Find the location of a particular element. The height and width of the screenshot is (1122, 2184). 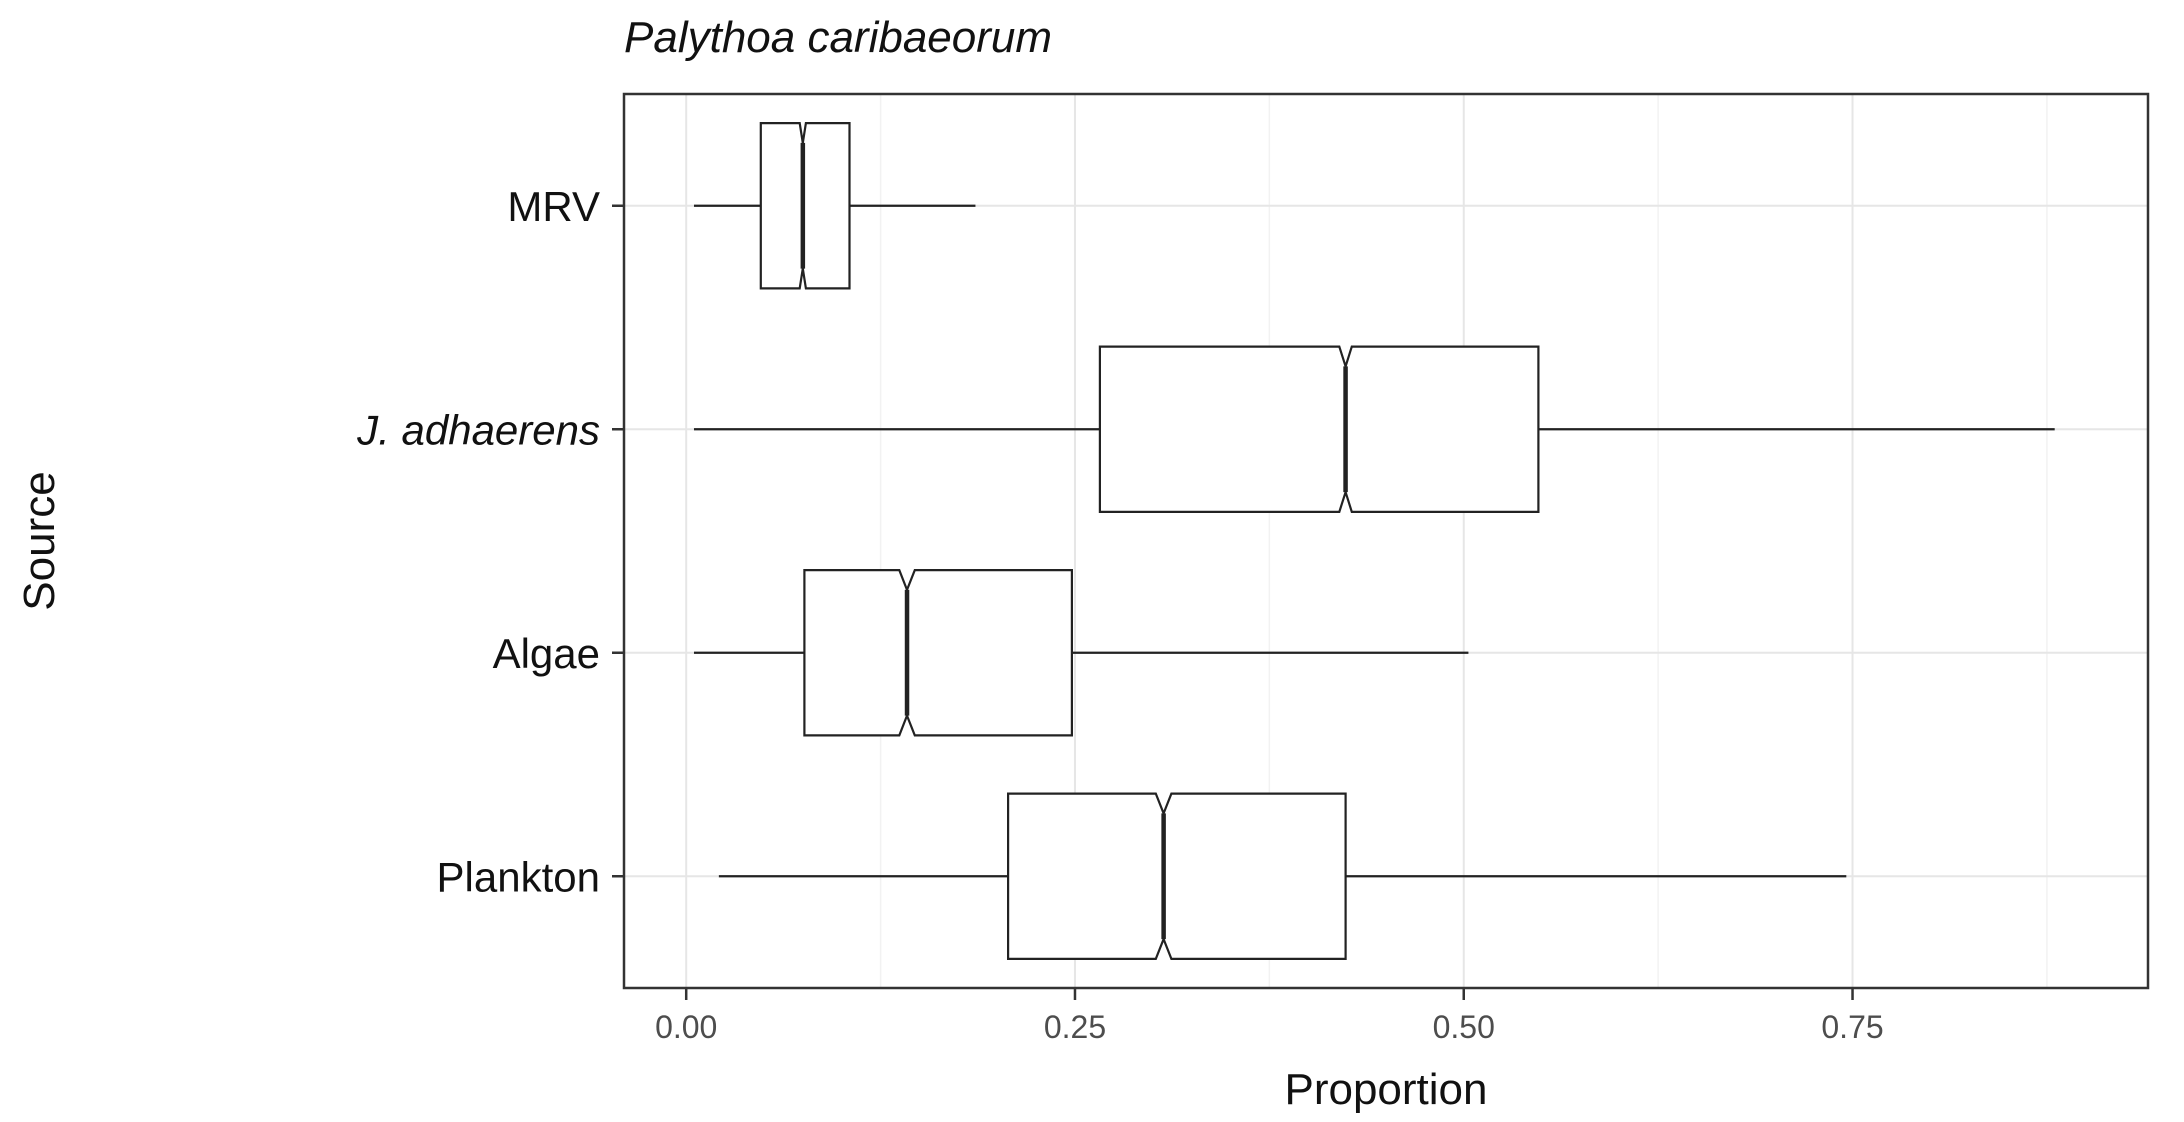

box-j-adhaerens is located at coordinates (1374, 429).